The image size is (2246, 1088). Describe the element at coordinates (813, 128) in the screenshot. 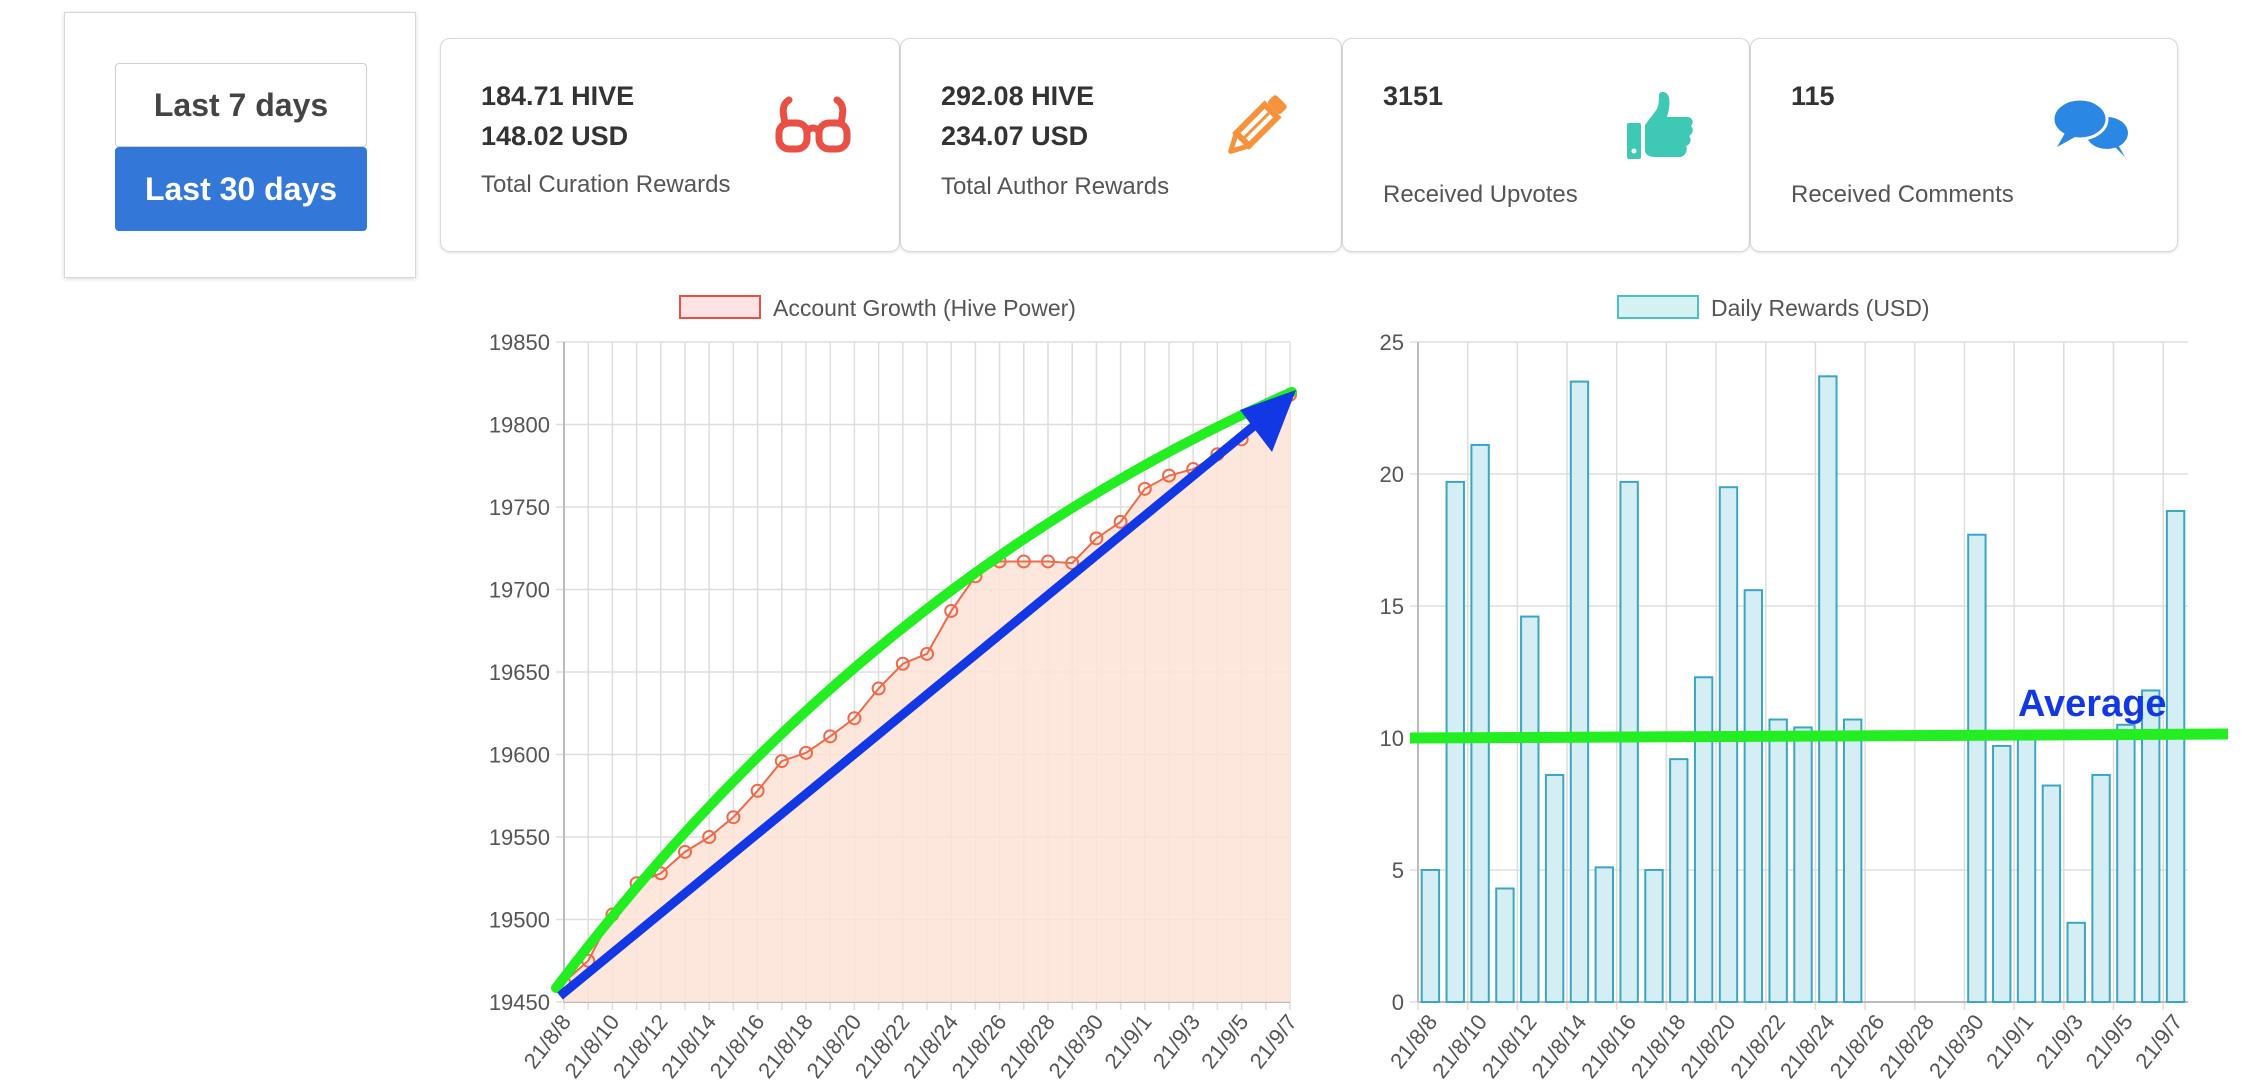

I see `glasses-icon` at that location.